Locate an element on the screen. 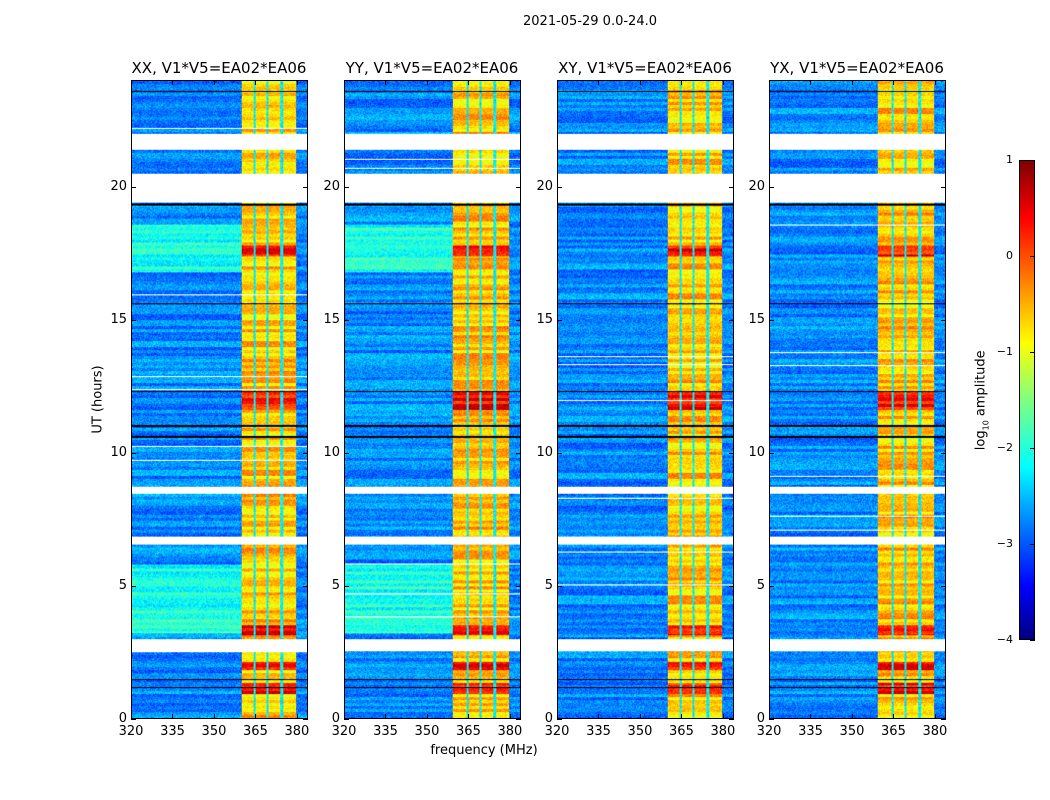 This screenshot has width=1050, height=800. colorbar-label-prefix: log is located at coordinates (981, 440).